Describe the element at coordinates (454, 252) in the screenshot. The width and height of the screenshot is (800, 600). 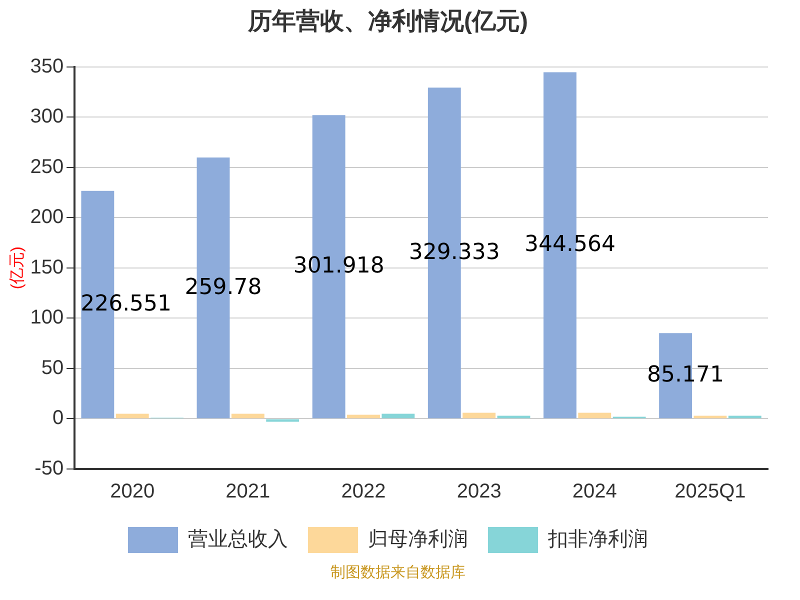
I see `data-label: 329.333` at that location.